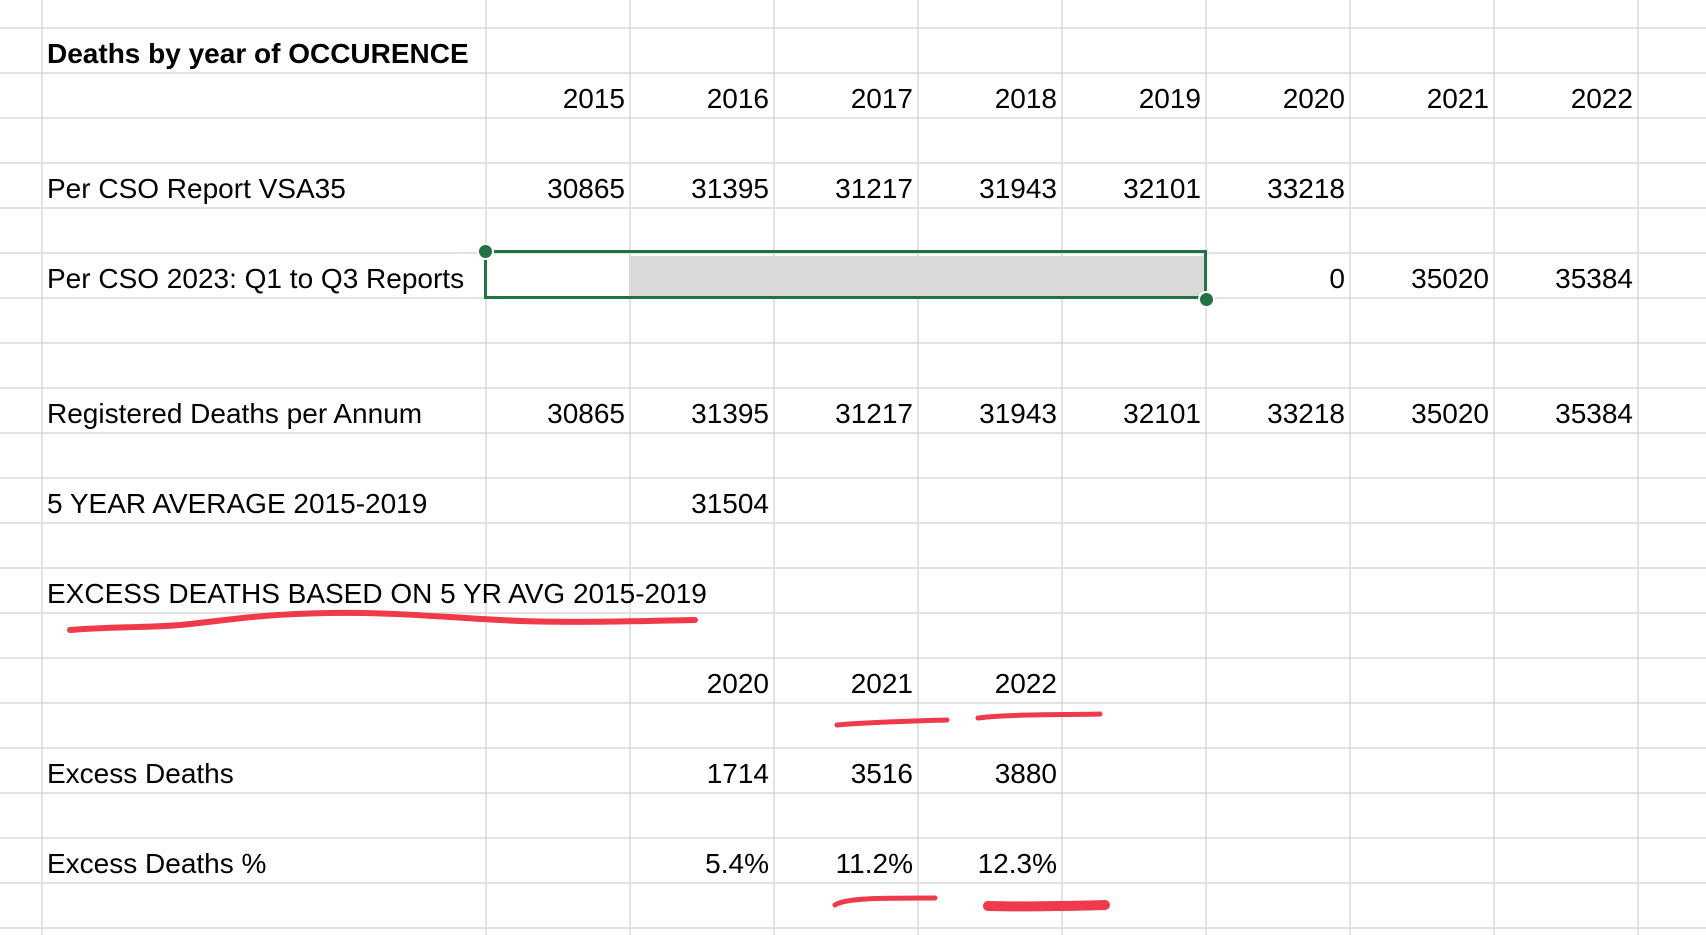 The image size is (1706, 935). I want to click on excess-year-header: 2020, so click(737, 683).